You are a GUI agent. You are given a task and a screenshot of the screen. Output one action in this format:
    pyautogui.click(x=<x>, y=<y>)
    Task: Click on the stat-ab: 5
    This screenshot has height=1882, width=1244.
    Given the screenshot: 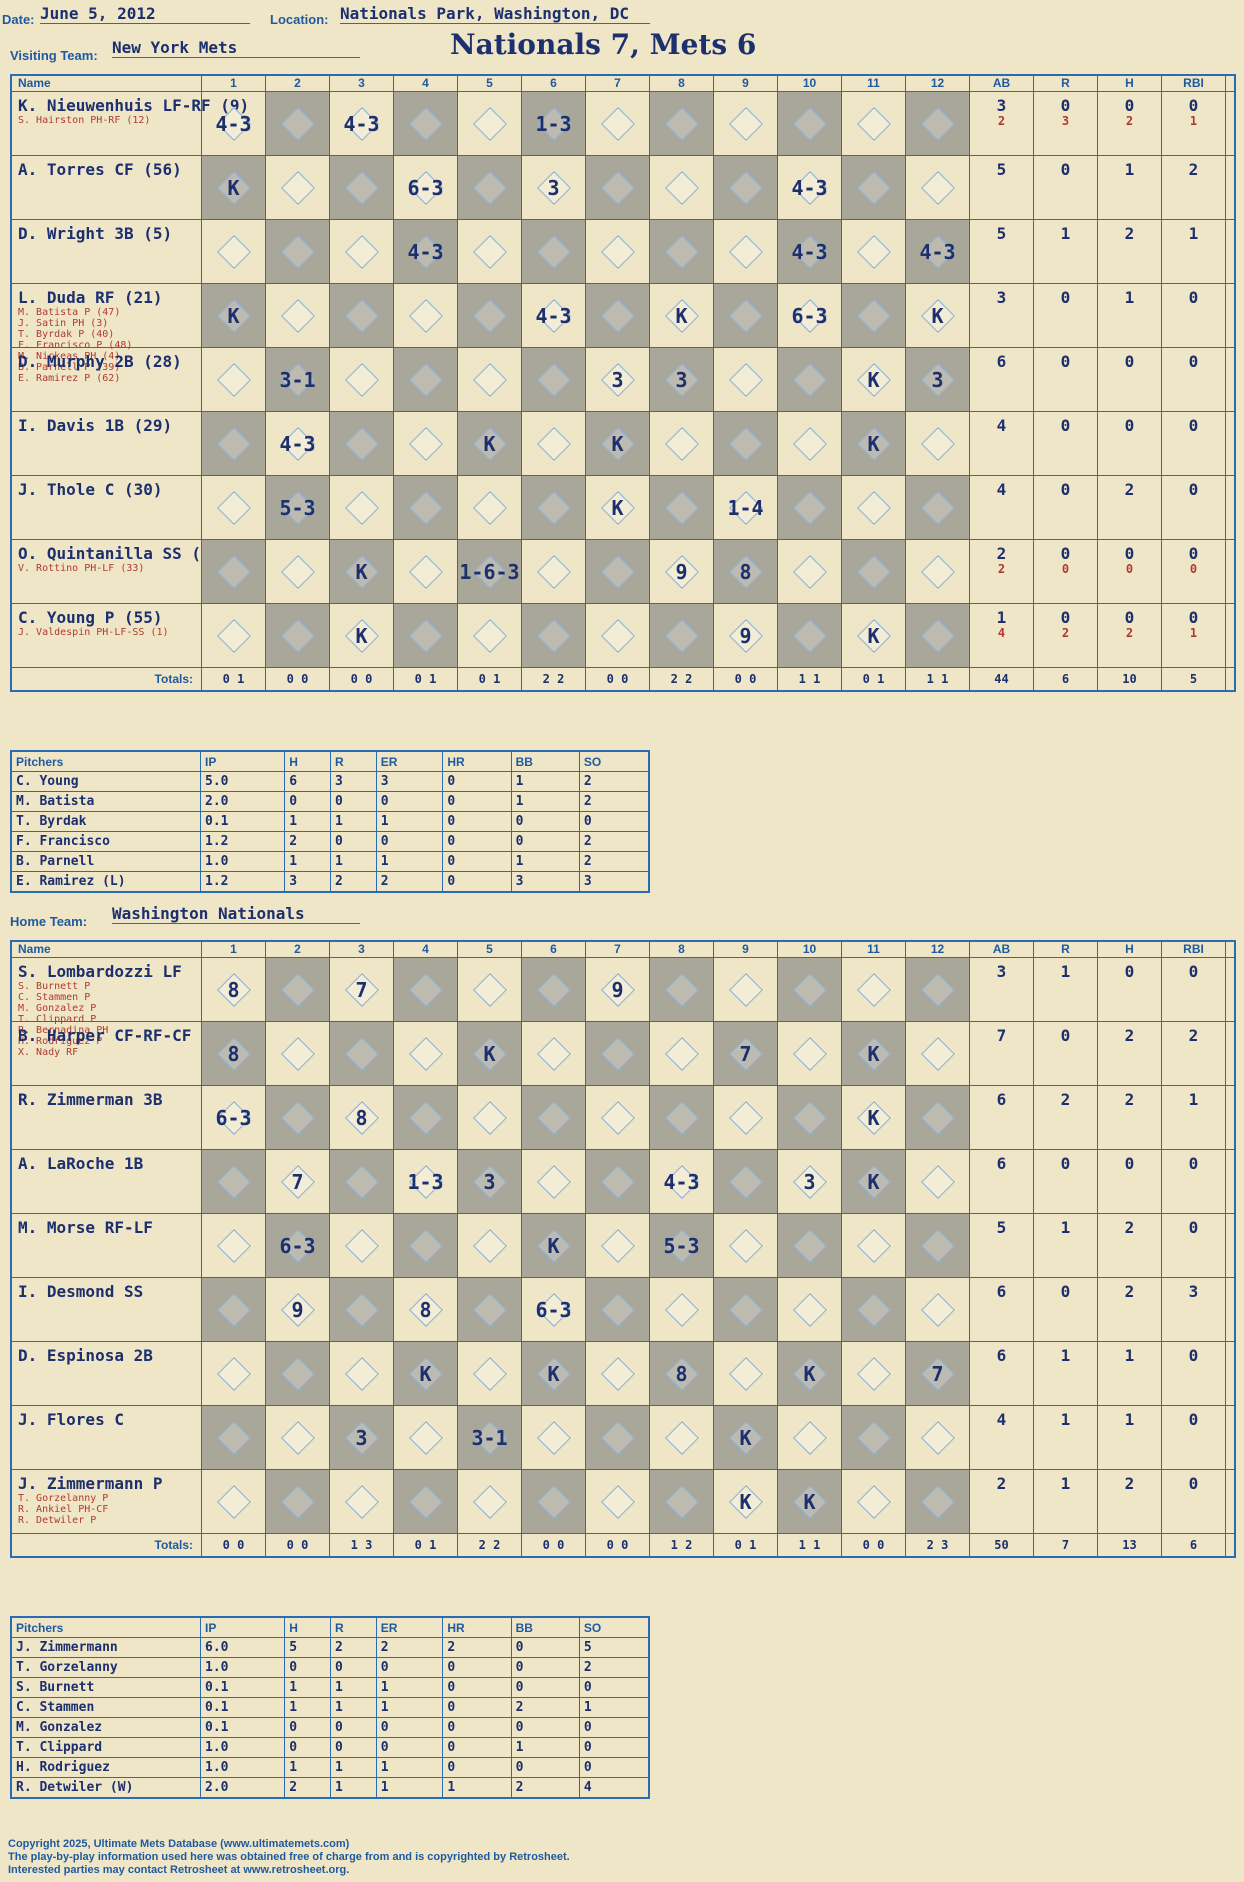 What is the action you would take?
    pyautogui.click(x=1002, y=1245)
    